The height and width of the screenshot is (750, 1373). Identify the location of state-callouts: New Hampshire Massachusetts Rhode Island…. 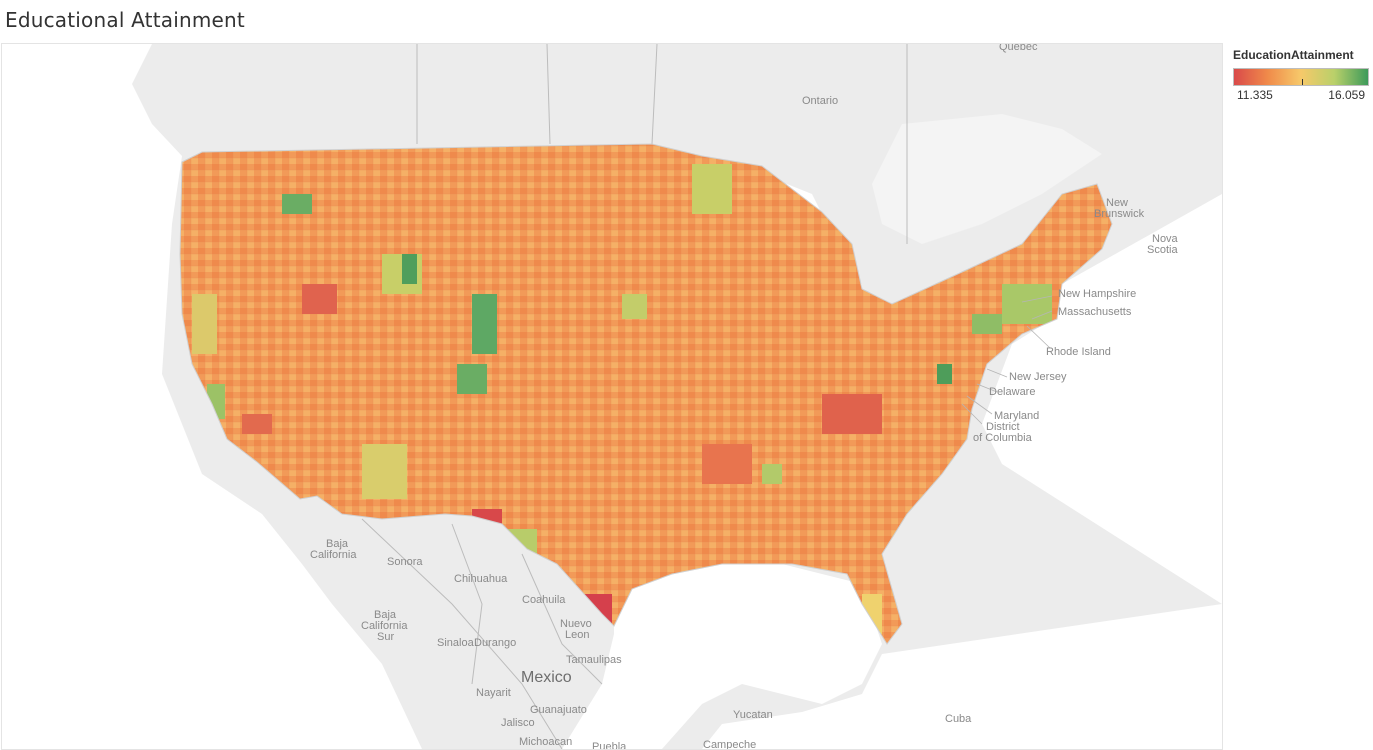
(1048, 366).